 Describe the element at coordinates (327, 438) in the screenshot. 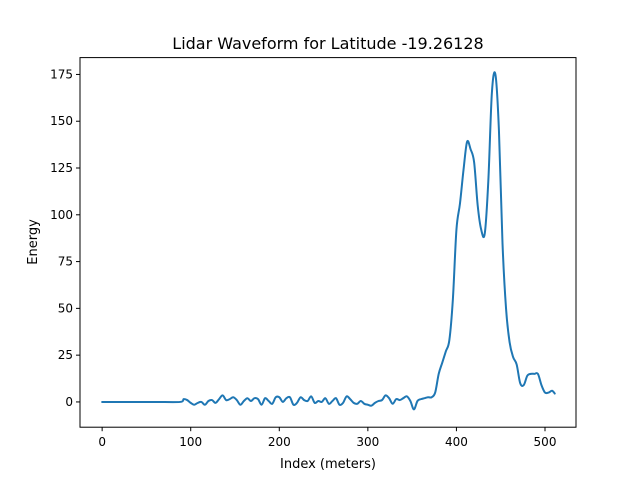

I see `x-axis: 0 100 200 300 400 500` at that location.